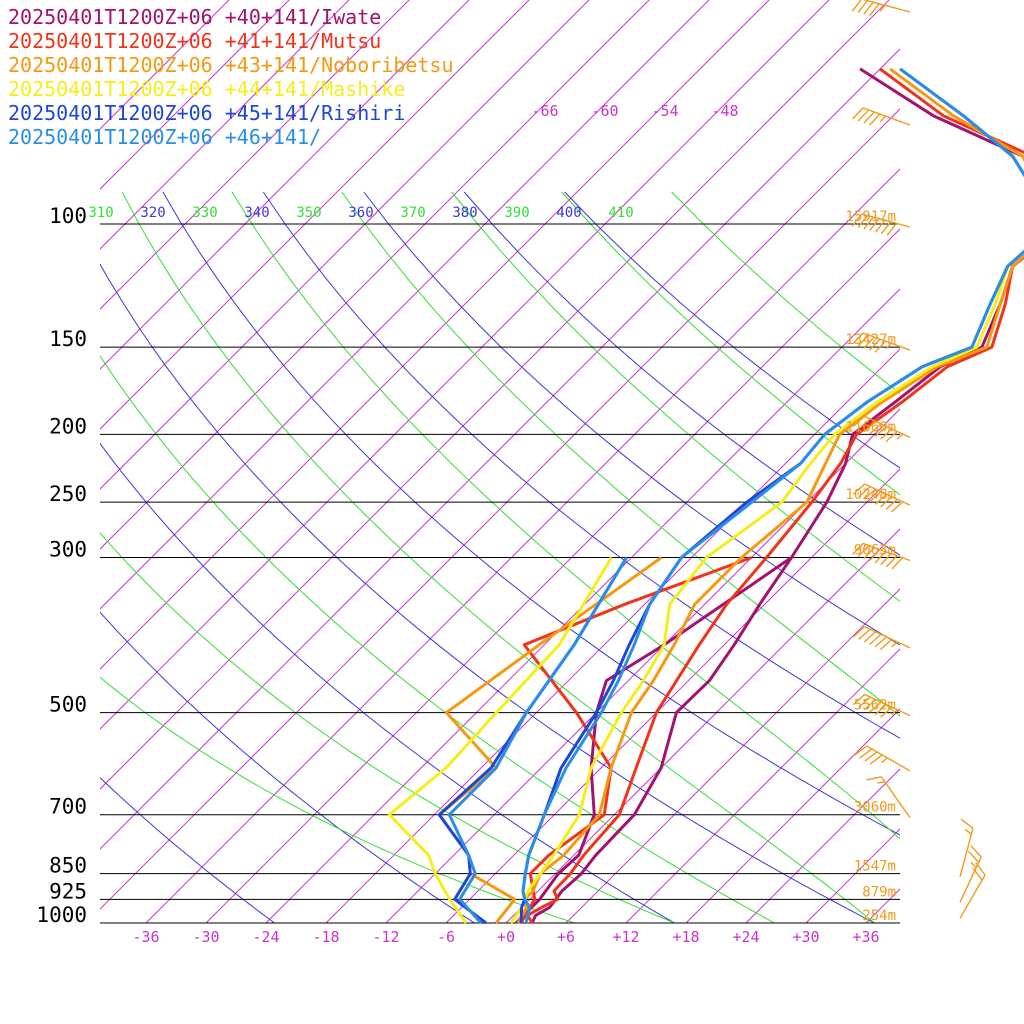 The height and width of the screenshot is (1024, 1024). I want to click on legend-entry: 20250401T1200Z+06 +46+141/, so click(164, 137).